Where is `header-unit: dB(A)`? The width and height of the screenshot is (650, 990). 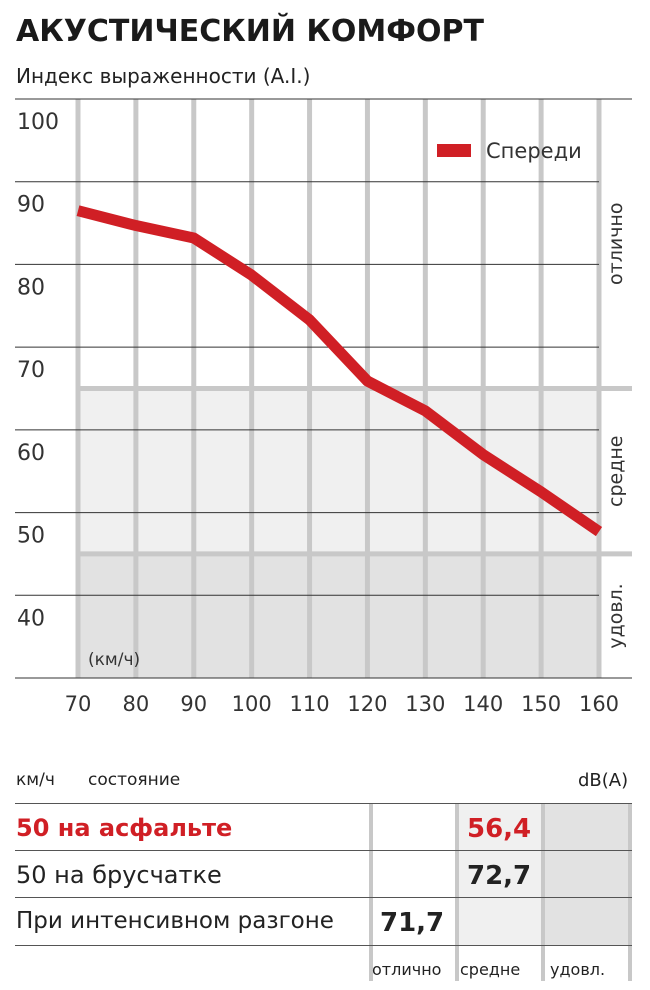
header-unit: dB(A) is located at coordinates (603, 780).